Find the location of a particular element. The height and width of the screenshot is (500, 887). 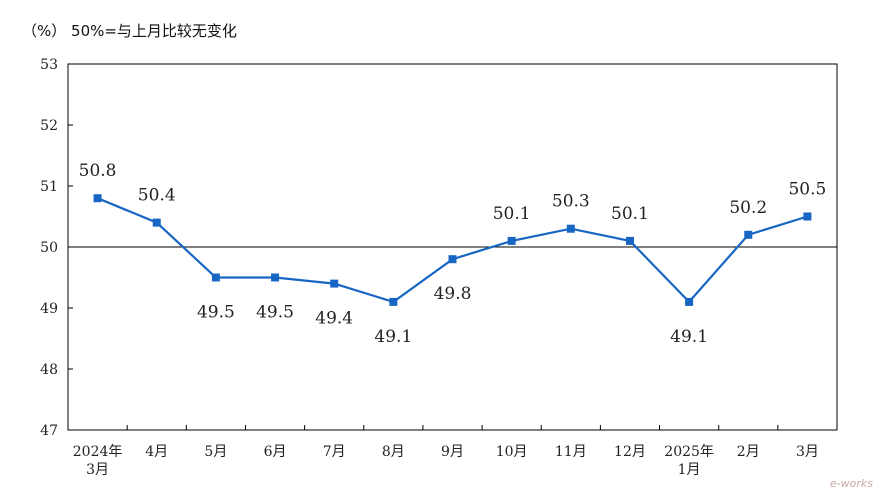

data-label: 49.8 is located at coordinates (453, 294).